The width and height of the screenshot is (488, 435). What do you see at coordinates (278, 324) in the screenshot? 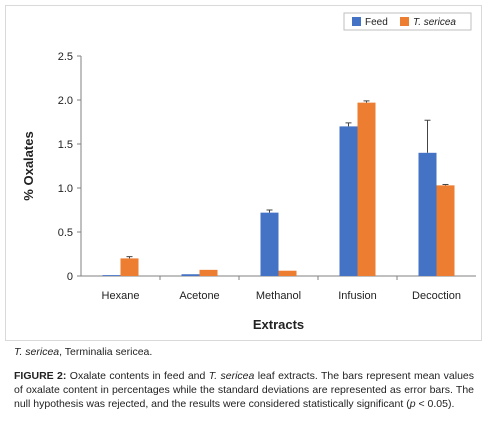
I see `x-axis-title: Extracts` at bounding box center [278, 324].